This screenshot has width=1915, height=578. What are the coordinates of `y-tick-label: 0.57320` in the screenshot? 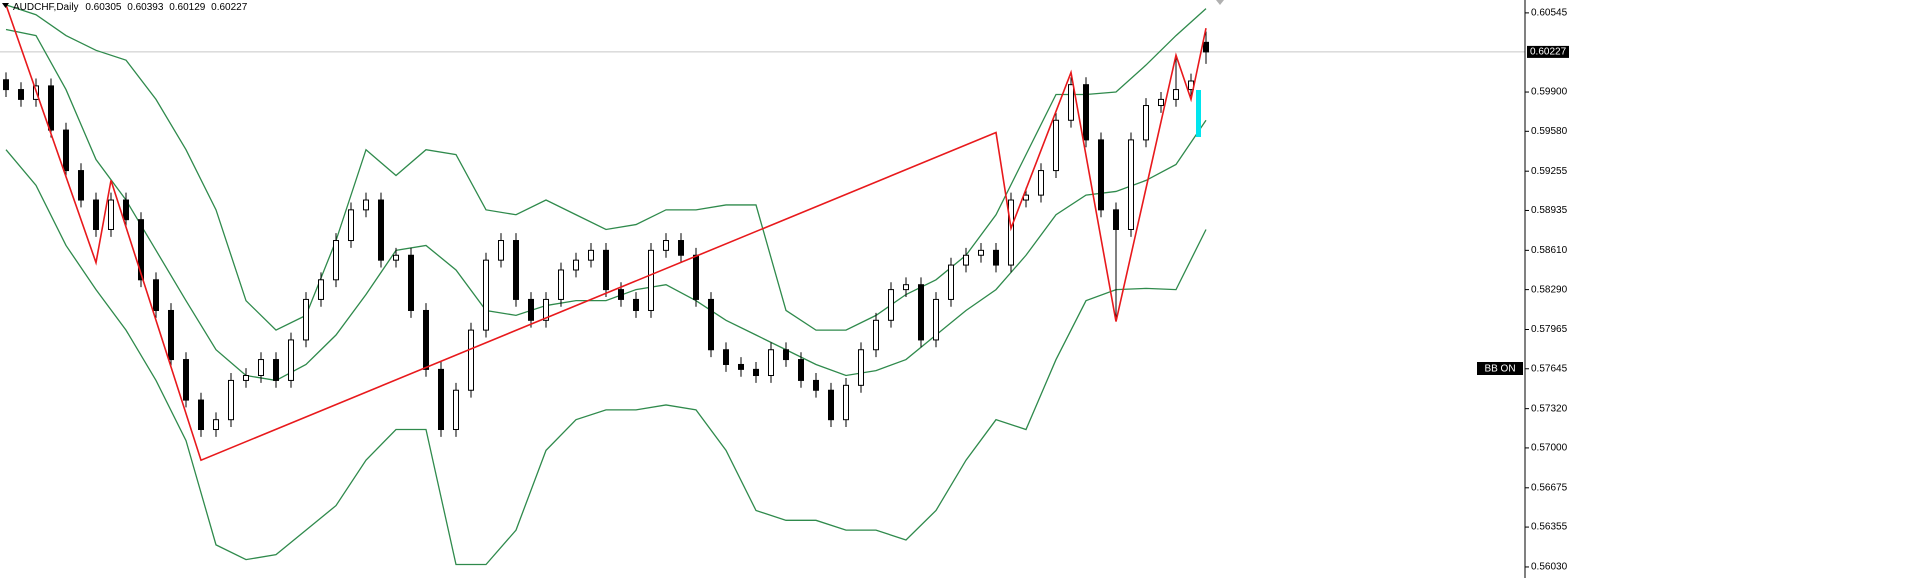 It's located at (1549, 408).